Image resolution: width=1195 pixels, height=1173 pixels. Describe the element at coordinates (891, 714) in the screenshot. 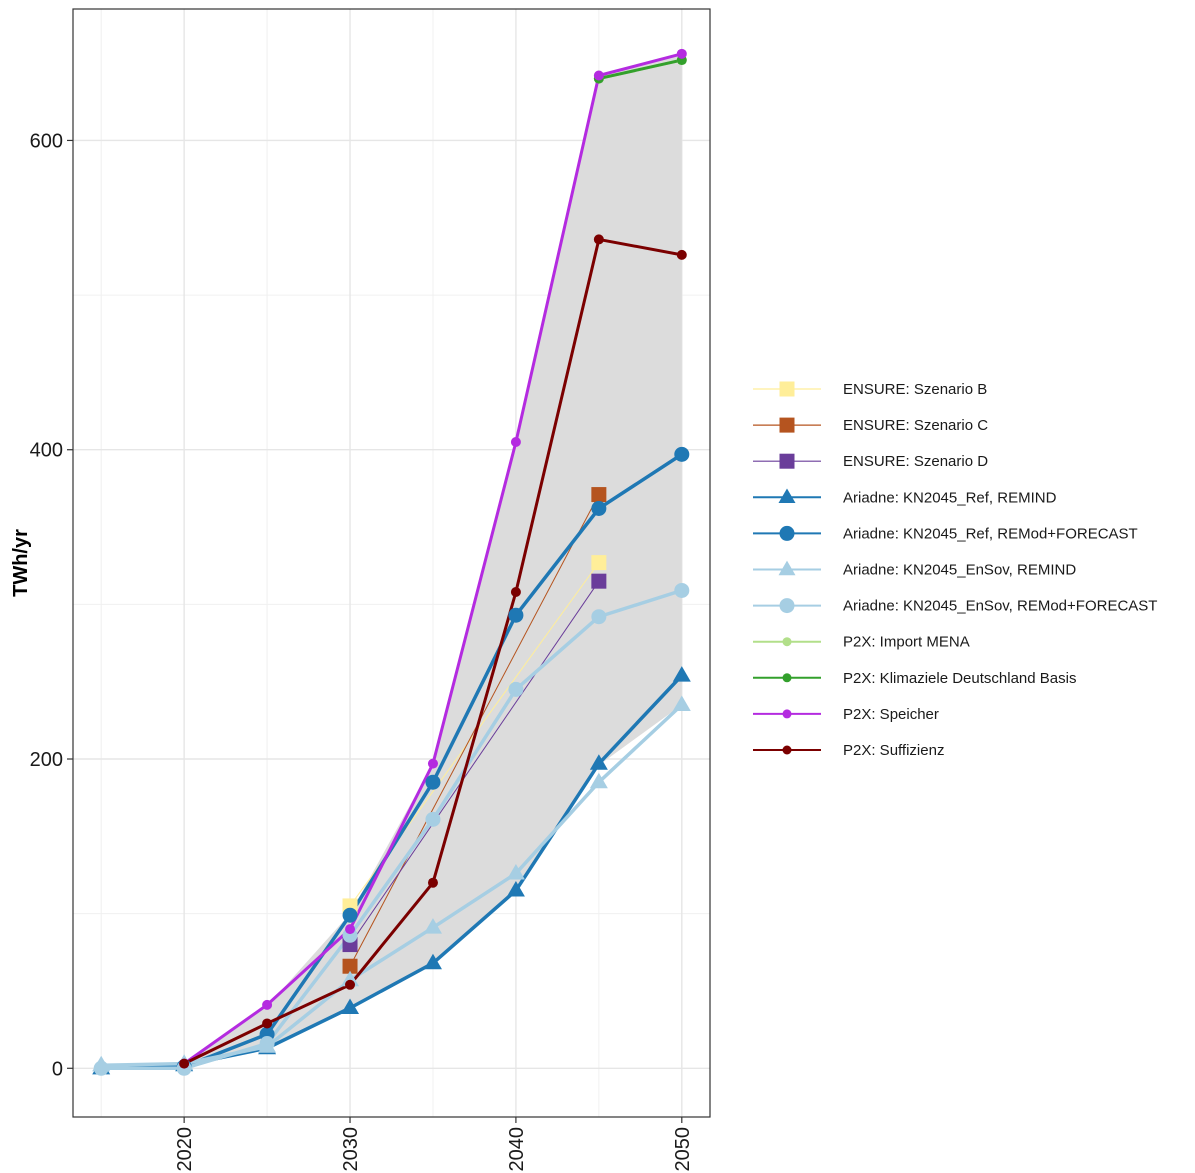

I see `legend-label: P2X: Speicher` at that location.